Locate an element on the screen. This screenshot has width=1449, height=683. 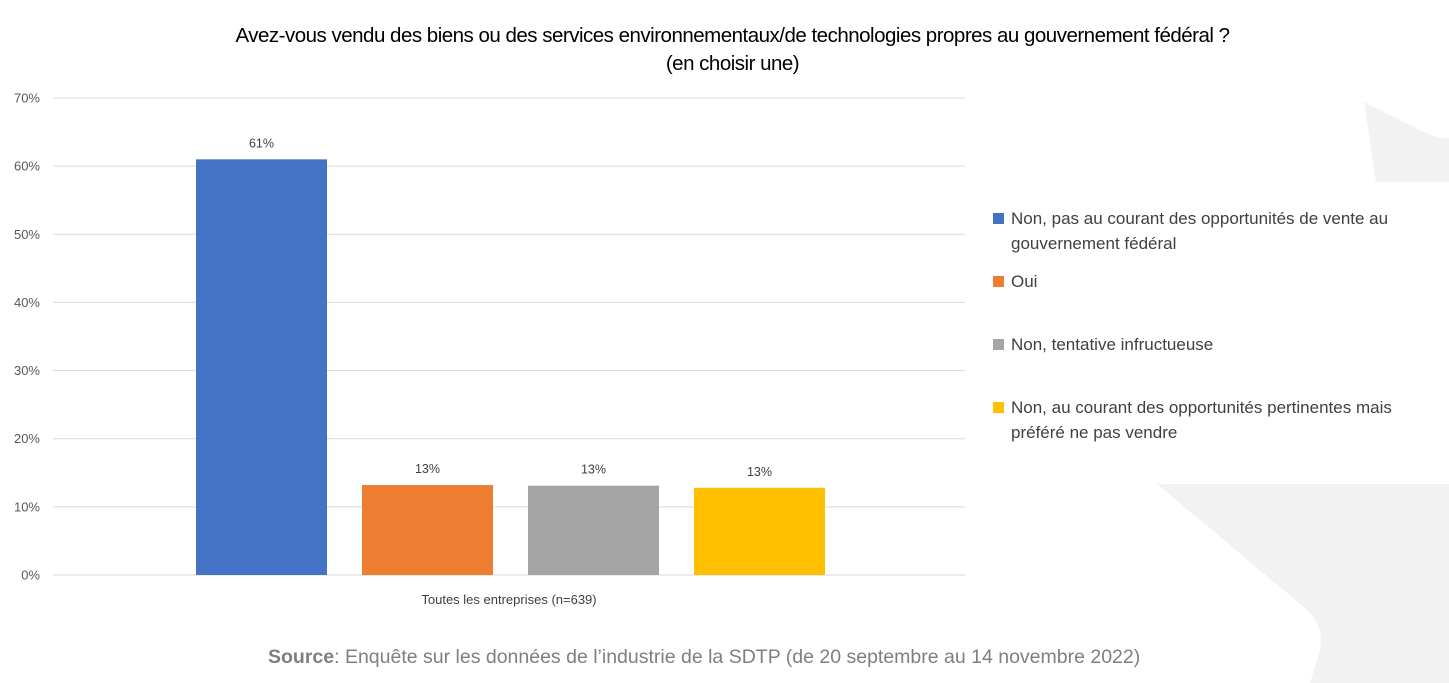
data-label: 61% is located at coordinates (261, 143).